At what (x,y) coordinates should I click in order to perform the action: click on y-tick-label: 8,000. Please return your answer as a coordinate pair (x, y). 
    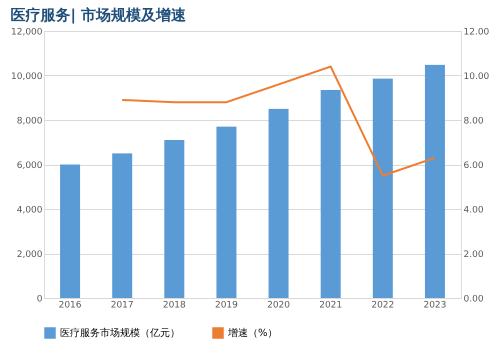
    Looking at the image, I should click on (29, 121).